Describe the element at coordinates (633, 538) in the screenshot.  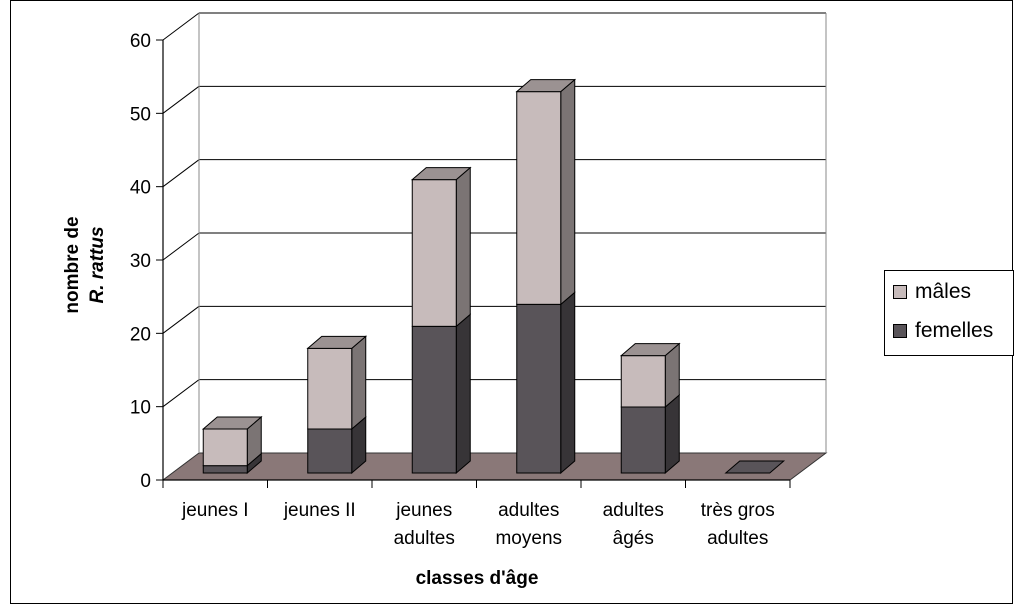
I see `x-tick-label: âgés` at that location.